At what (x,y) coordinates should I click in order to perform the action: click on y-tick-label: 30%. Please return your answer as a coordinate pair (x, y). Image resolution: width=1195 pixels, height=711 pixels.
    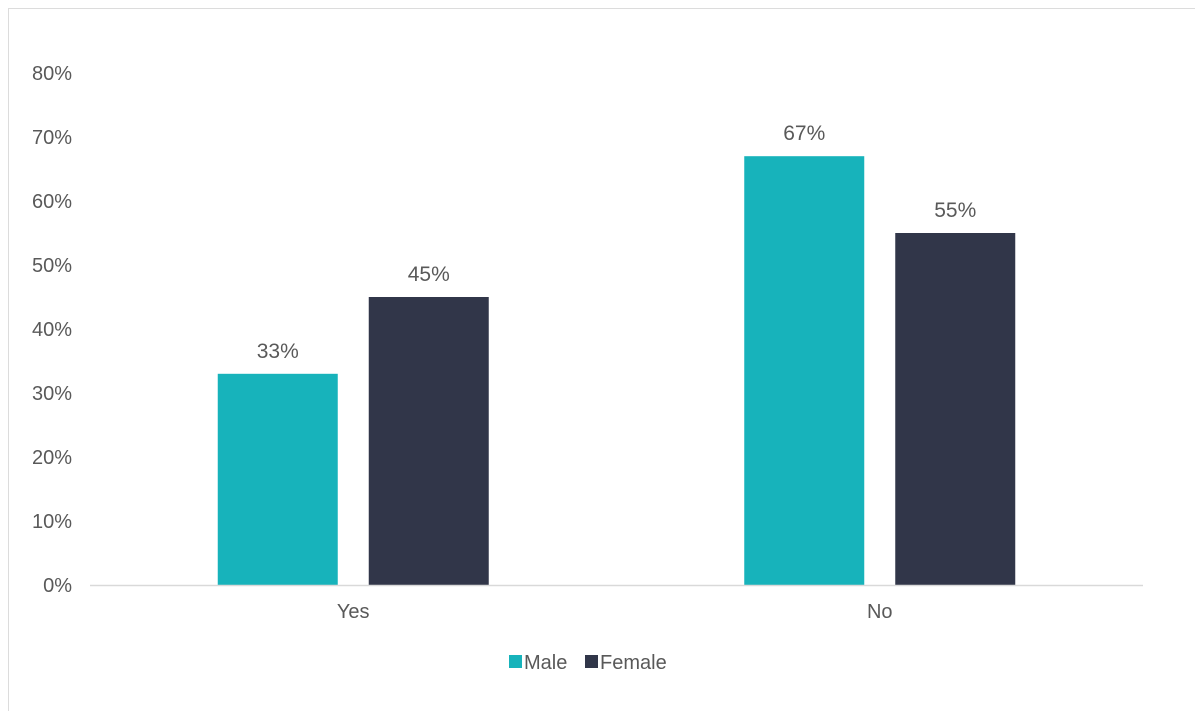
    Looking at the image, I should click on (52, 394).